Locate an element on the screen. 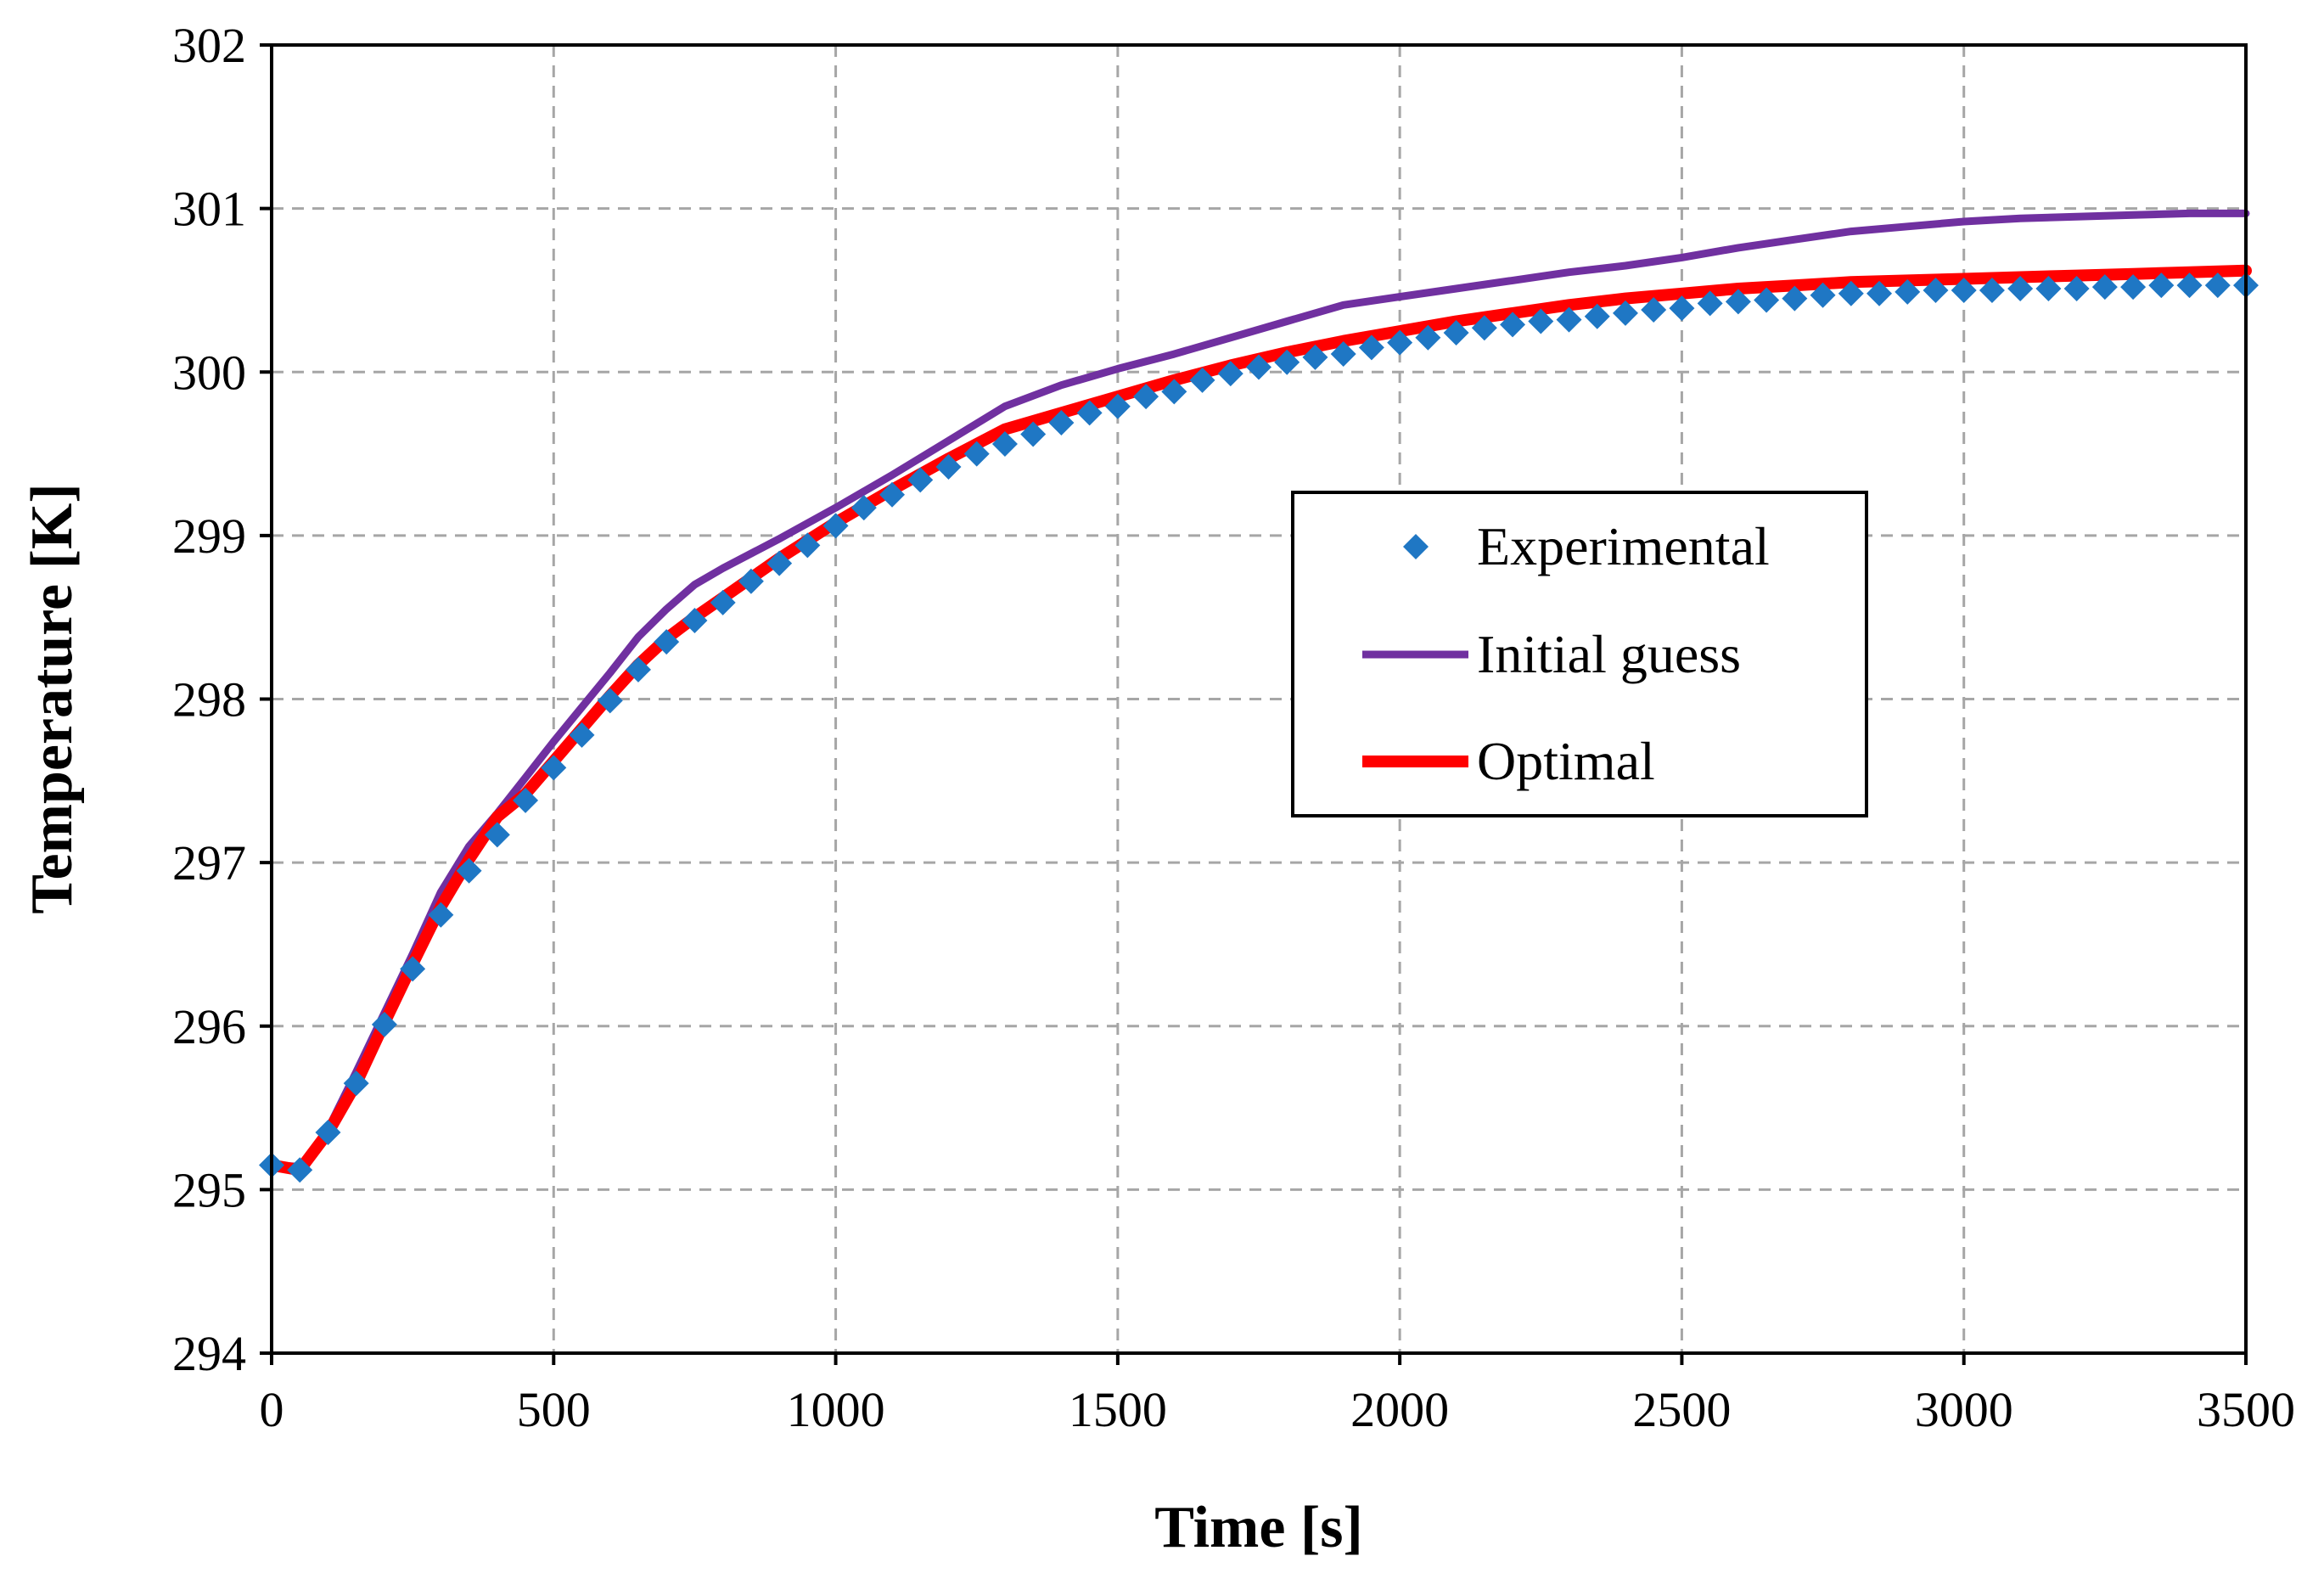 The width and height of the screenshot is (2324, 1573). x-tick-label: 2500 is located at coordinates (1681, 1410).